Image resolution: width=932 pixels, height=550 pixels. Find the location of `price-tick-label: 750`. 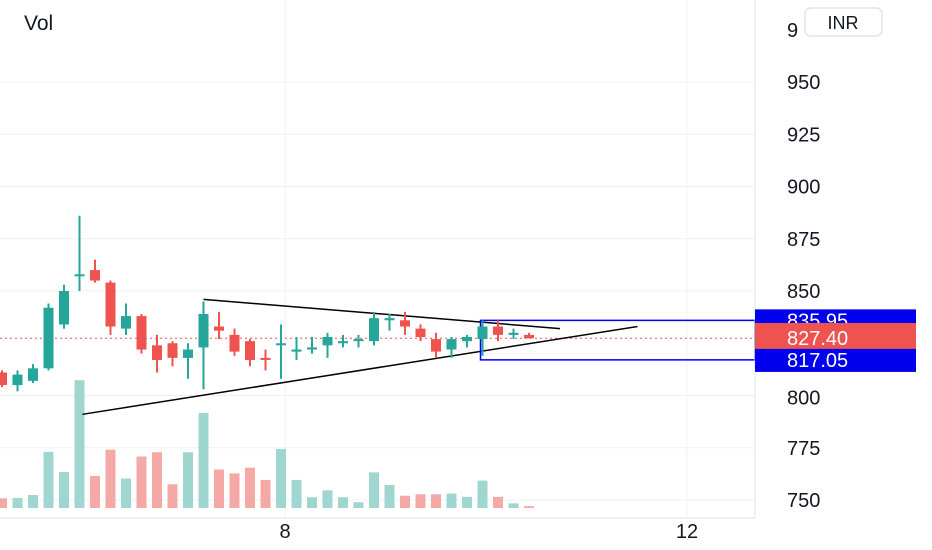

price-tick-label: 750 is located at coordinates (803, 501).